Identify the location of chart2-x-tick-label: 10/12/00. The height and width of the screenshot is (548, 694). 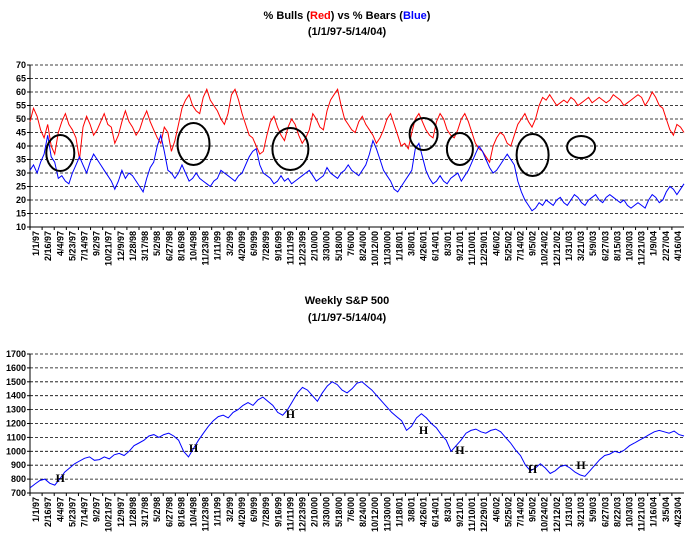
(375, 514).